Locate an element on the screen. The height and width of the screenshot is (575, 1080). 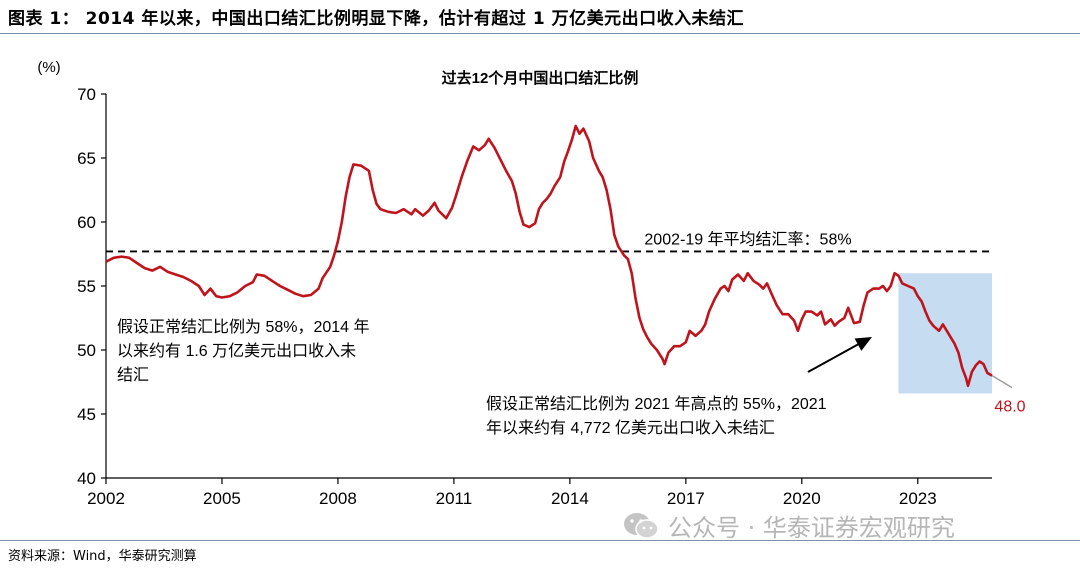
x-tick-label: 2002 is located at coordinates (106, 498).